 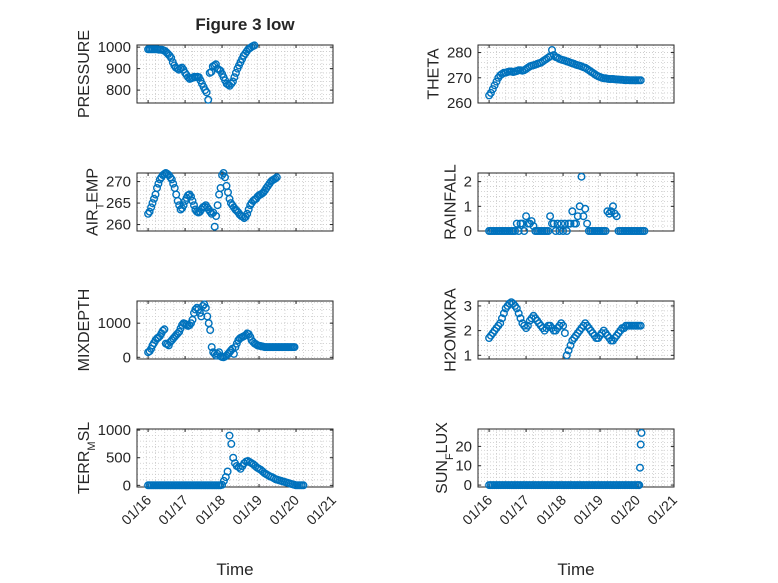 What do you see at coordinates (459, 78) in the screenshot?
I see `y-tick-label: 270` at bounding box center [459, 78].